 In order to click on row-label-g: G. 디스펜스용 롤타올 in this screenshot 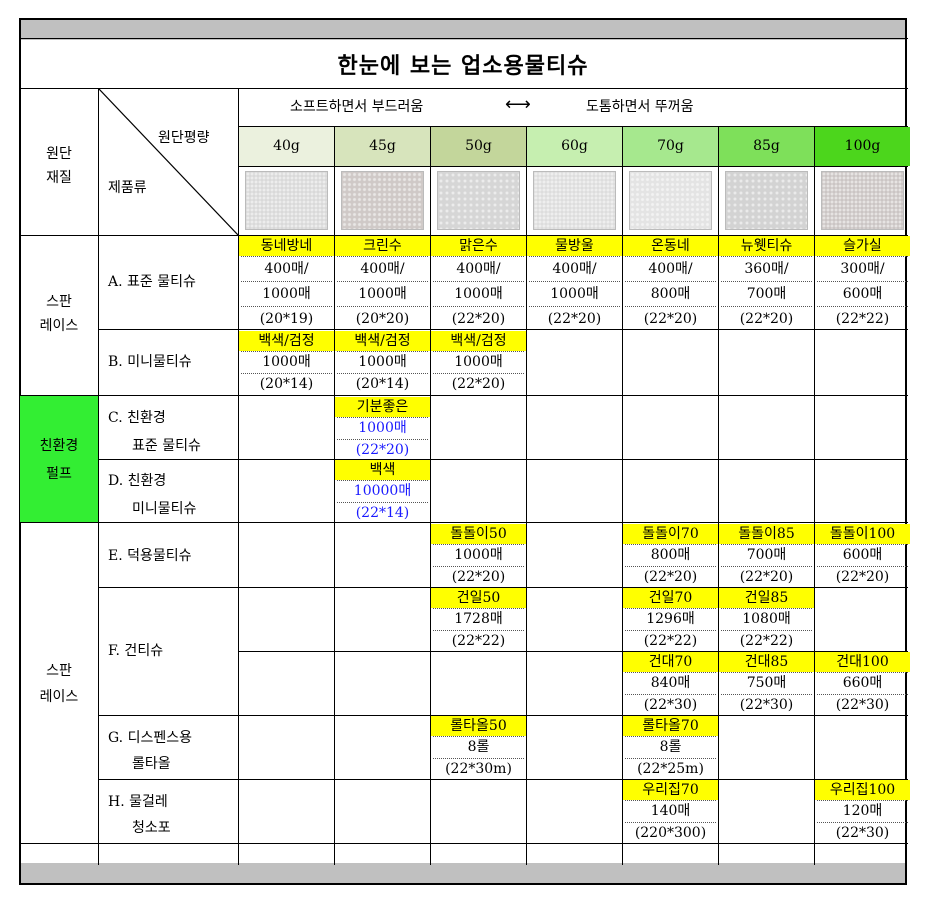, I will do `click(150, 751)`.